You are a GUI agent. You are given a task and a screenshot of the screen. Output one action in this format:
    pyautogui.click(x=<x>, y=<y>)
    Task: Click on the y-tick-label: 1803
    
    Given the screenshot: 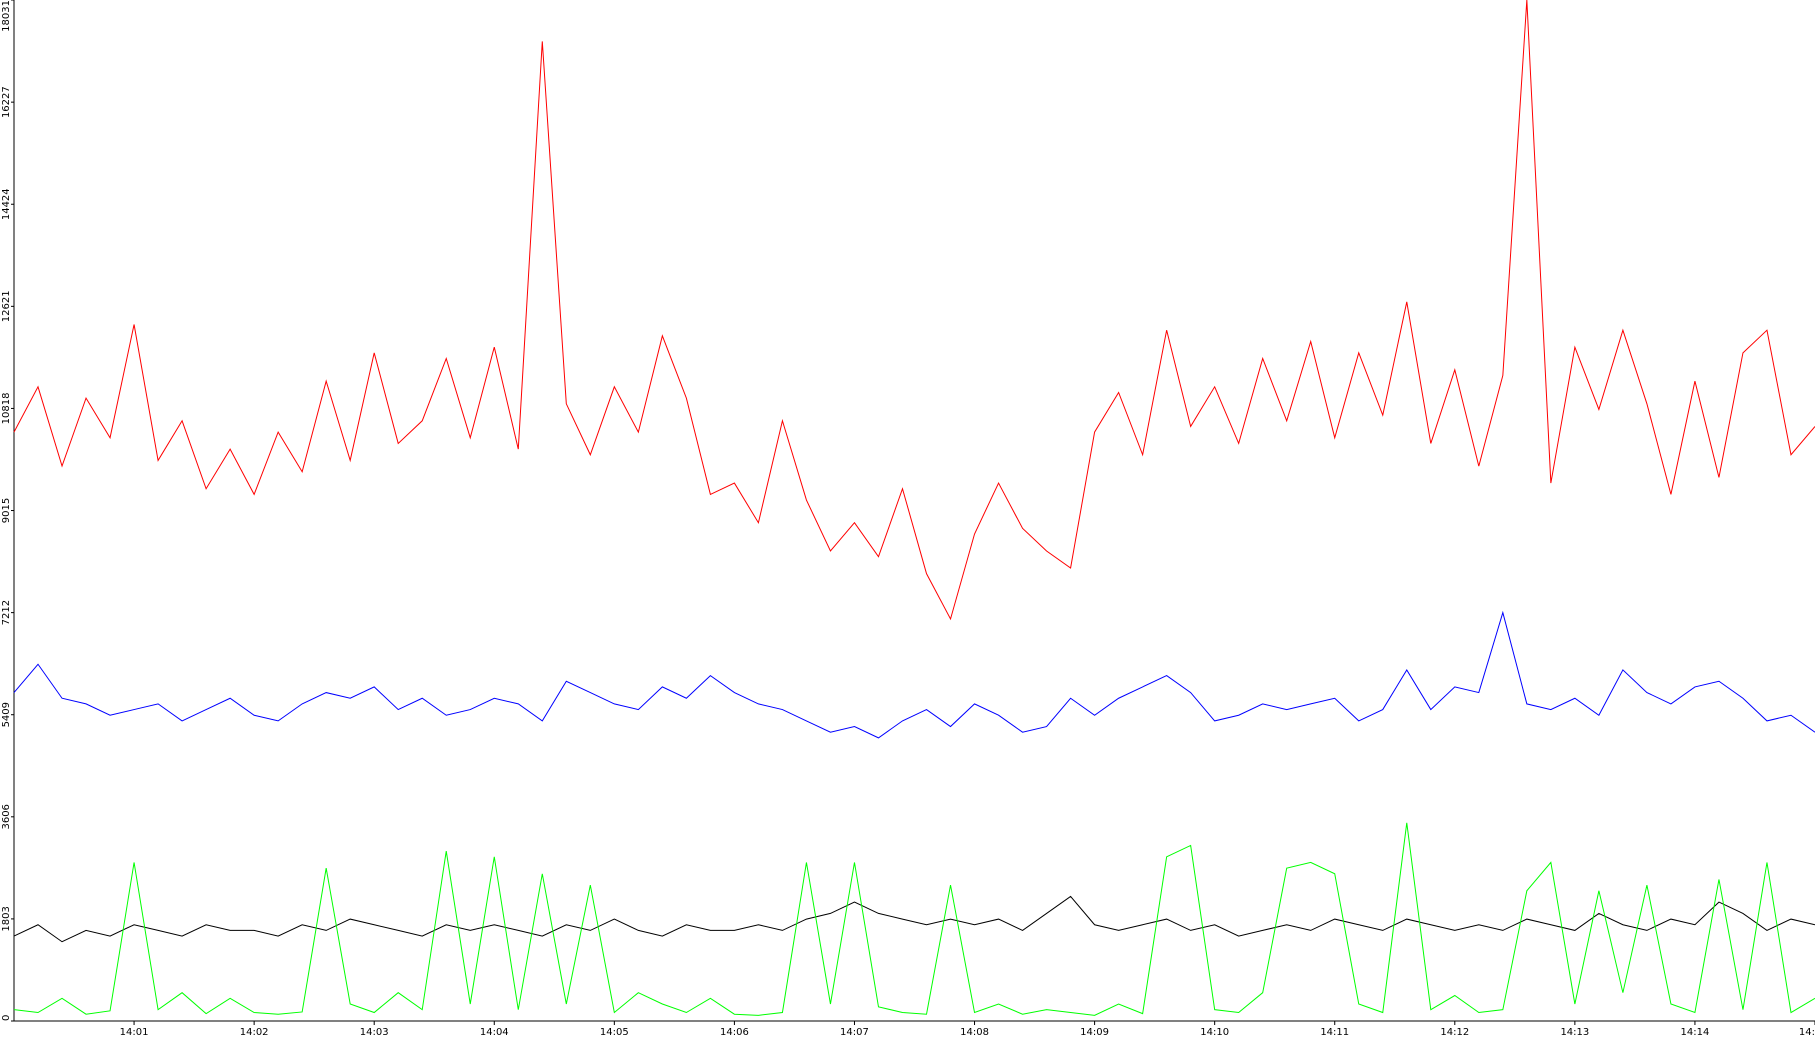 What is the action you would take?
    pyautogui.click(x=6, y=918)
    